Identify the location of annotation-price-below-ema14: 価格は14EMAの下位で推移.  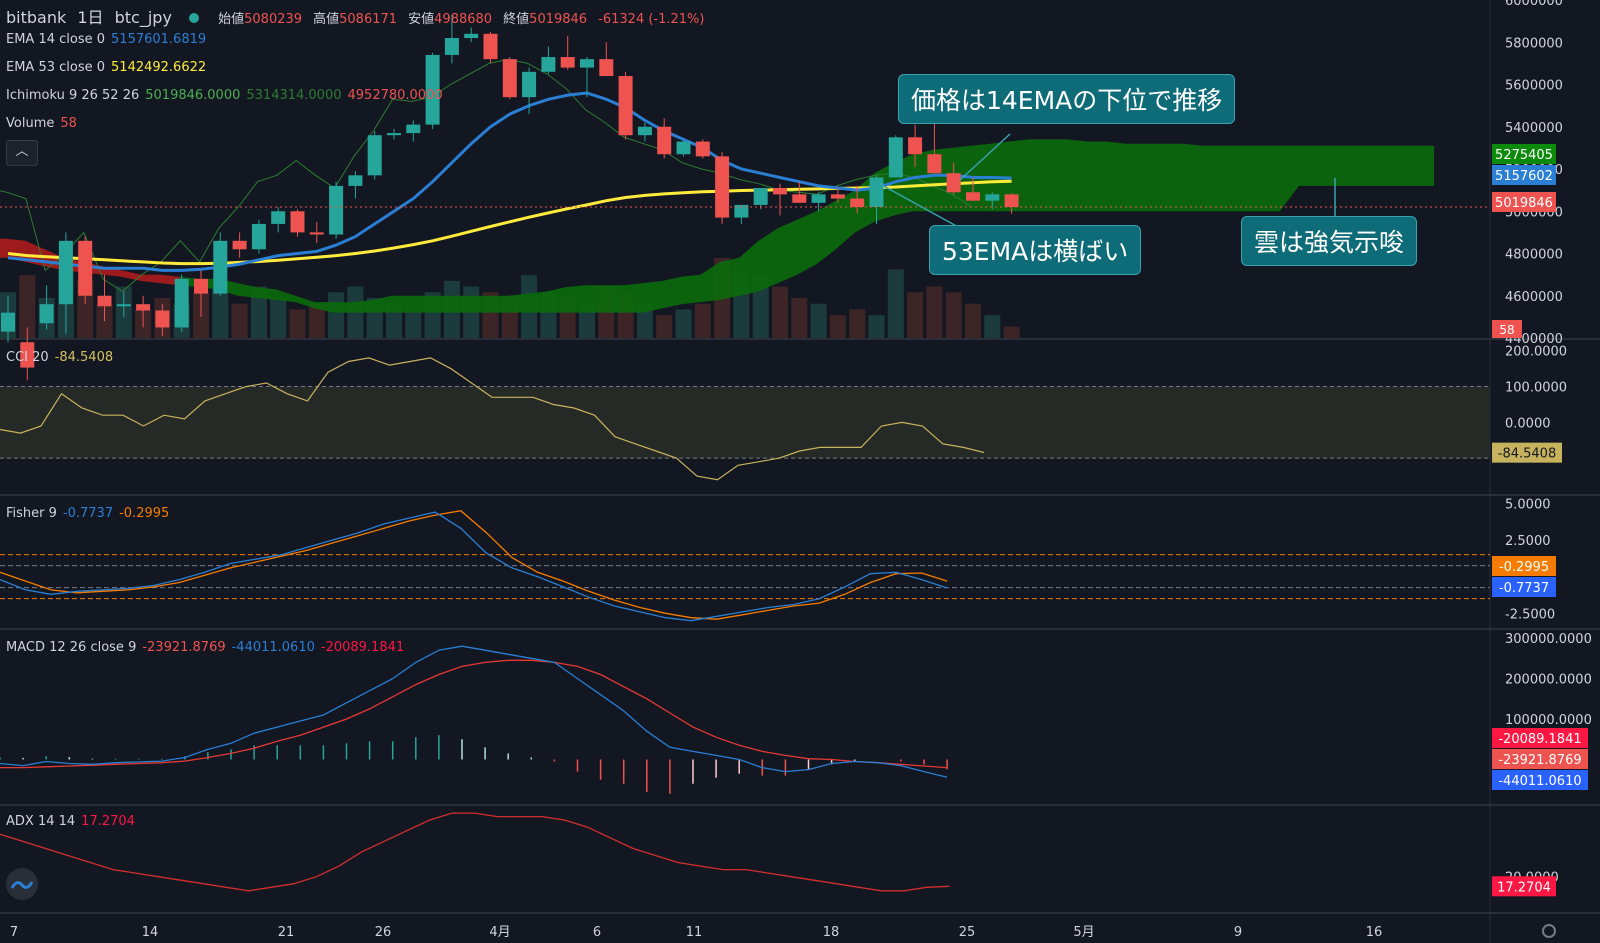
(1067, 99).